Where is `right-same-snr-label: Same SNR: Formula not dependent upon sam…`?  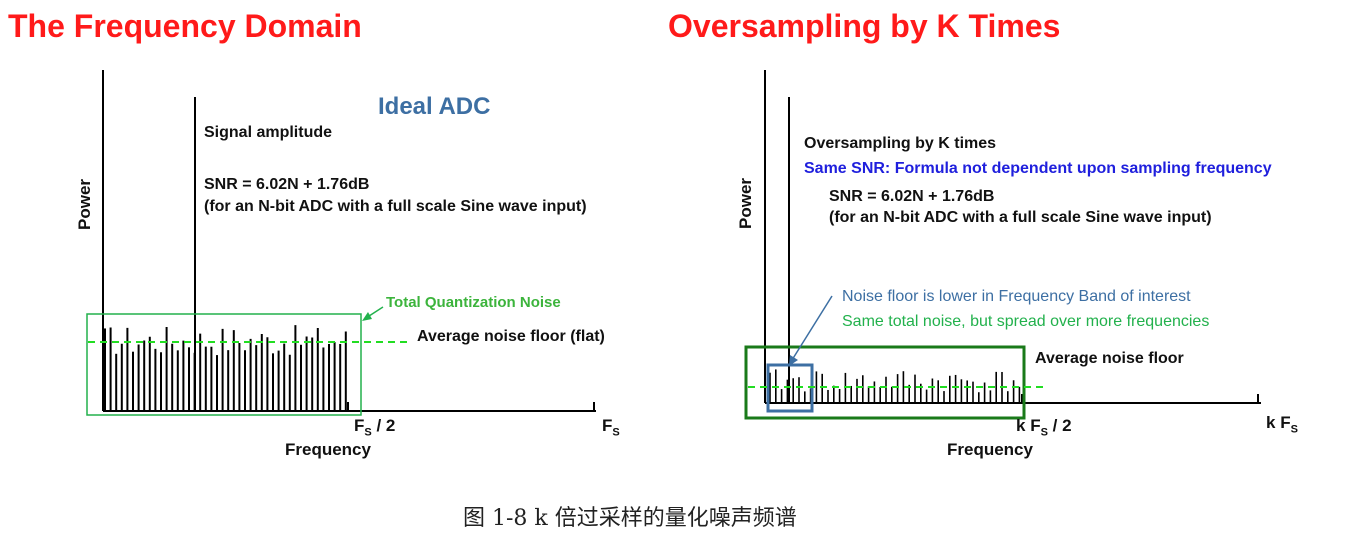 right-same-snr-label: Same SNR: Formula not dependent upon sam… is located at coordinates (1038, 168).